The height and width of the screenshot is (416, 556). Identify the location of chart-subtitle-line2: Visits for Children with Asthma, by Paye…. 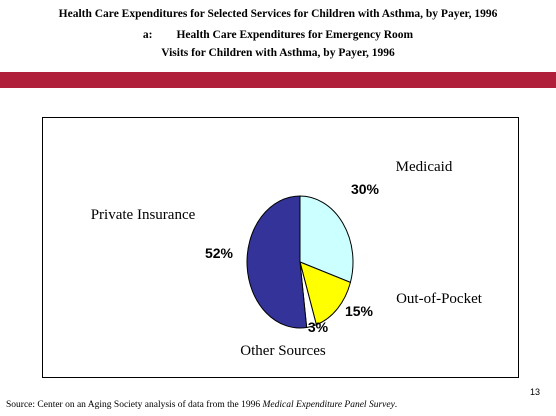
(278, 53).